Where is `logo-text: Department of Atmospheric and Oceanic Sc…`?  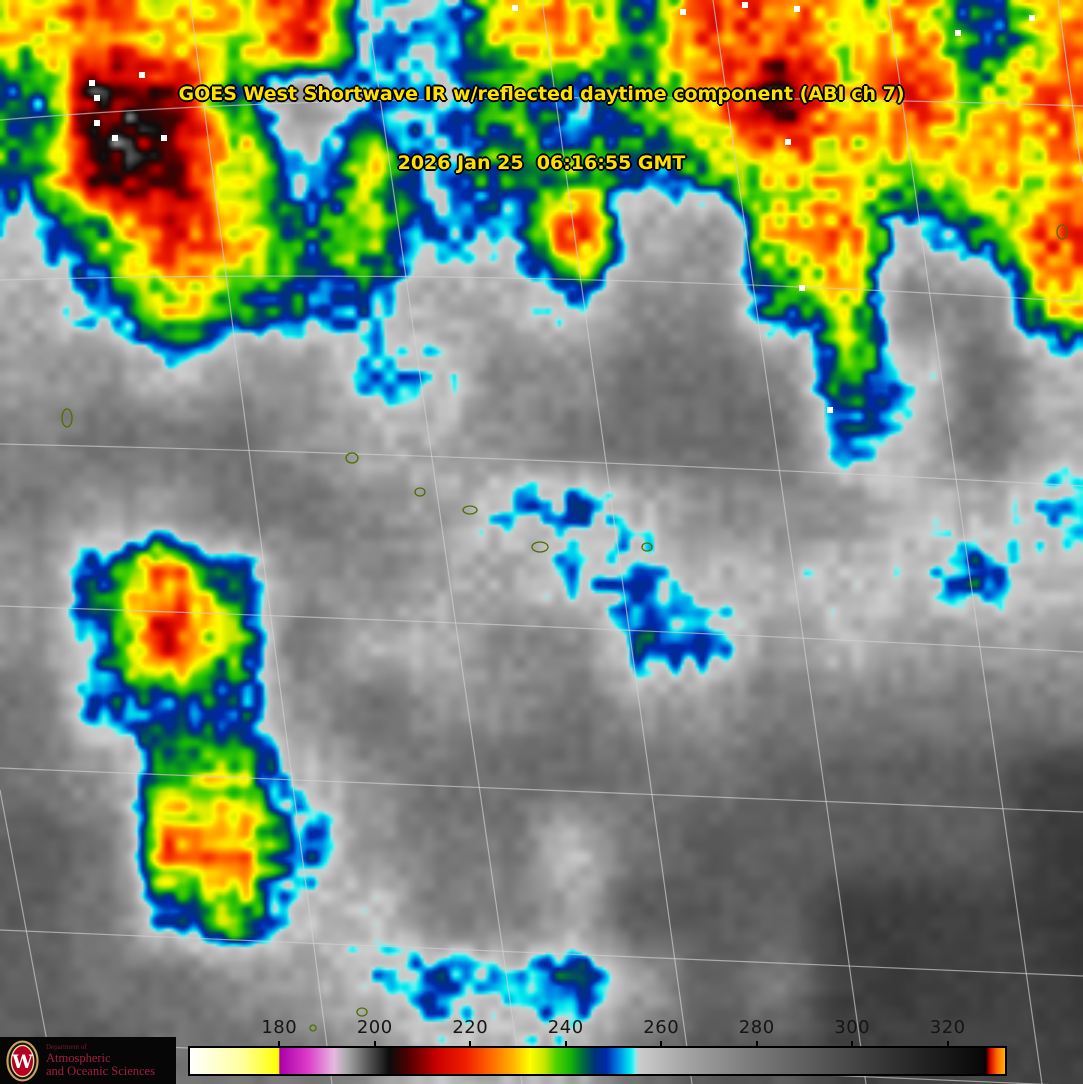 logo-text: Department of Atmospheric and Oceanic Sc… is located at coordinates (100, 1061).